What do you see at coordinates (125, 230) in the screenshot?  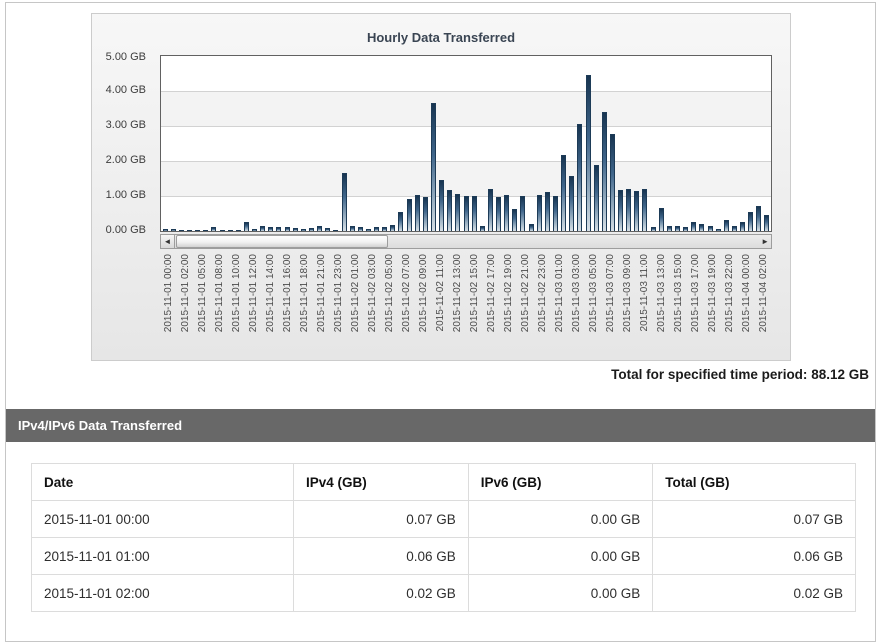 I see `y-axis-tick-label: 0.00 GB` at bounding box center [125, 230].